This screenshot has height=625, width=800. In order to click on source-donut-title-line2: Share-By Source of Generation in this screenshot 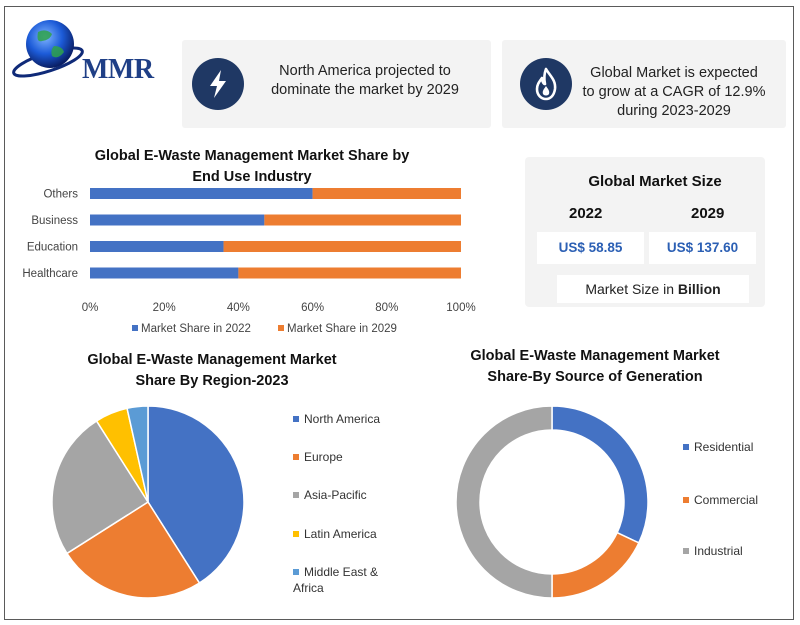, I will do `click(595, 377)`.